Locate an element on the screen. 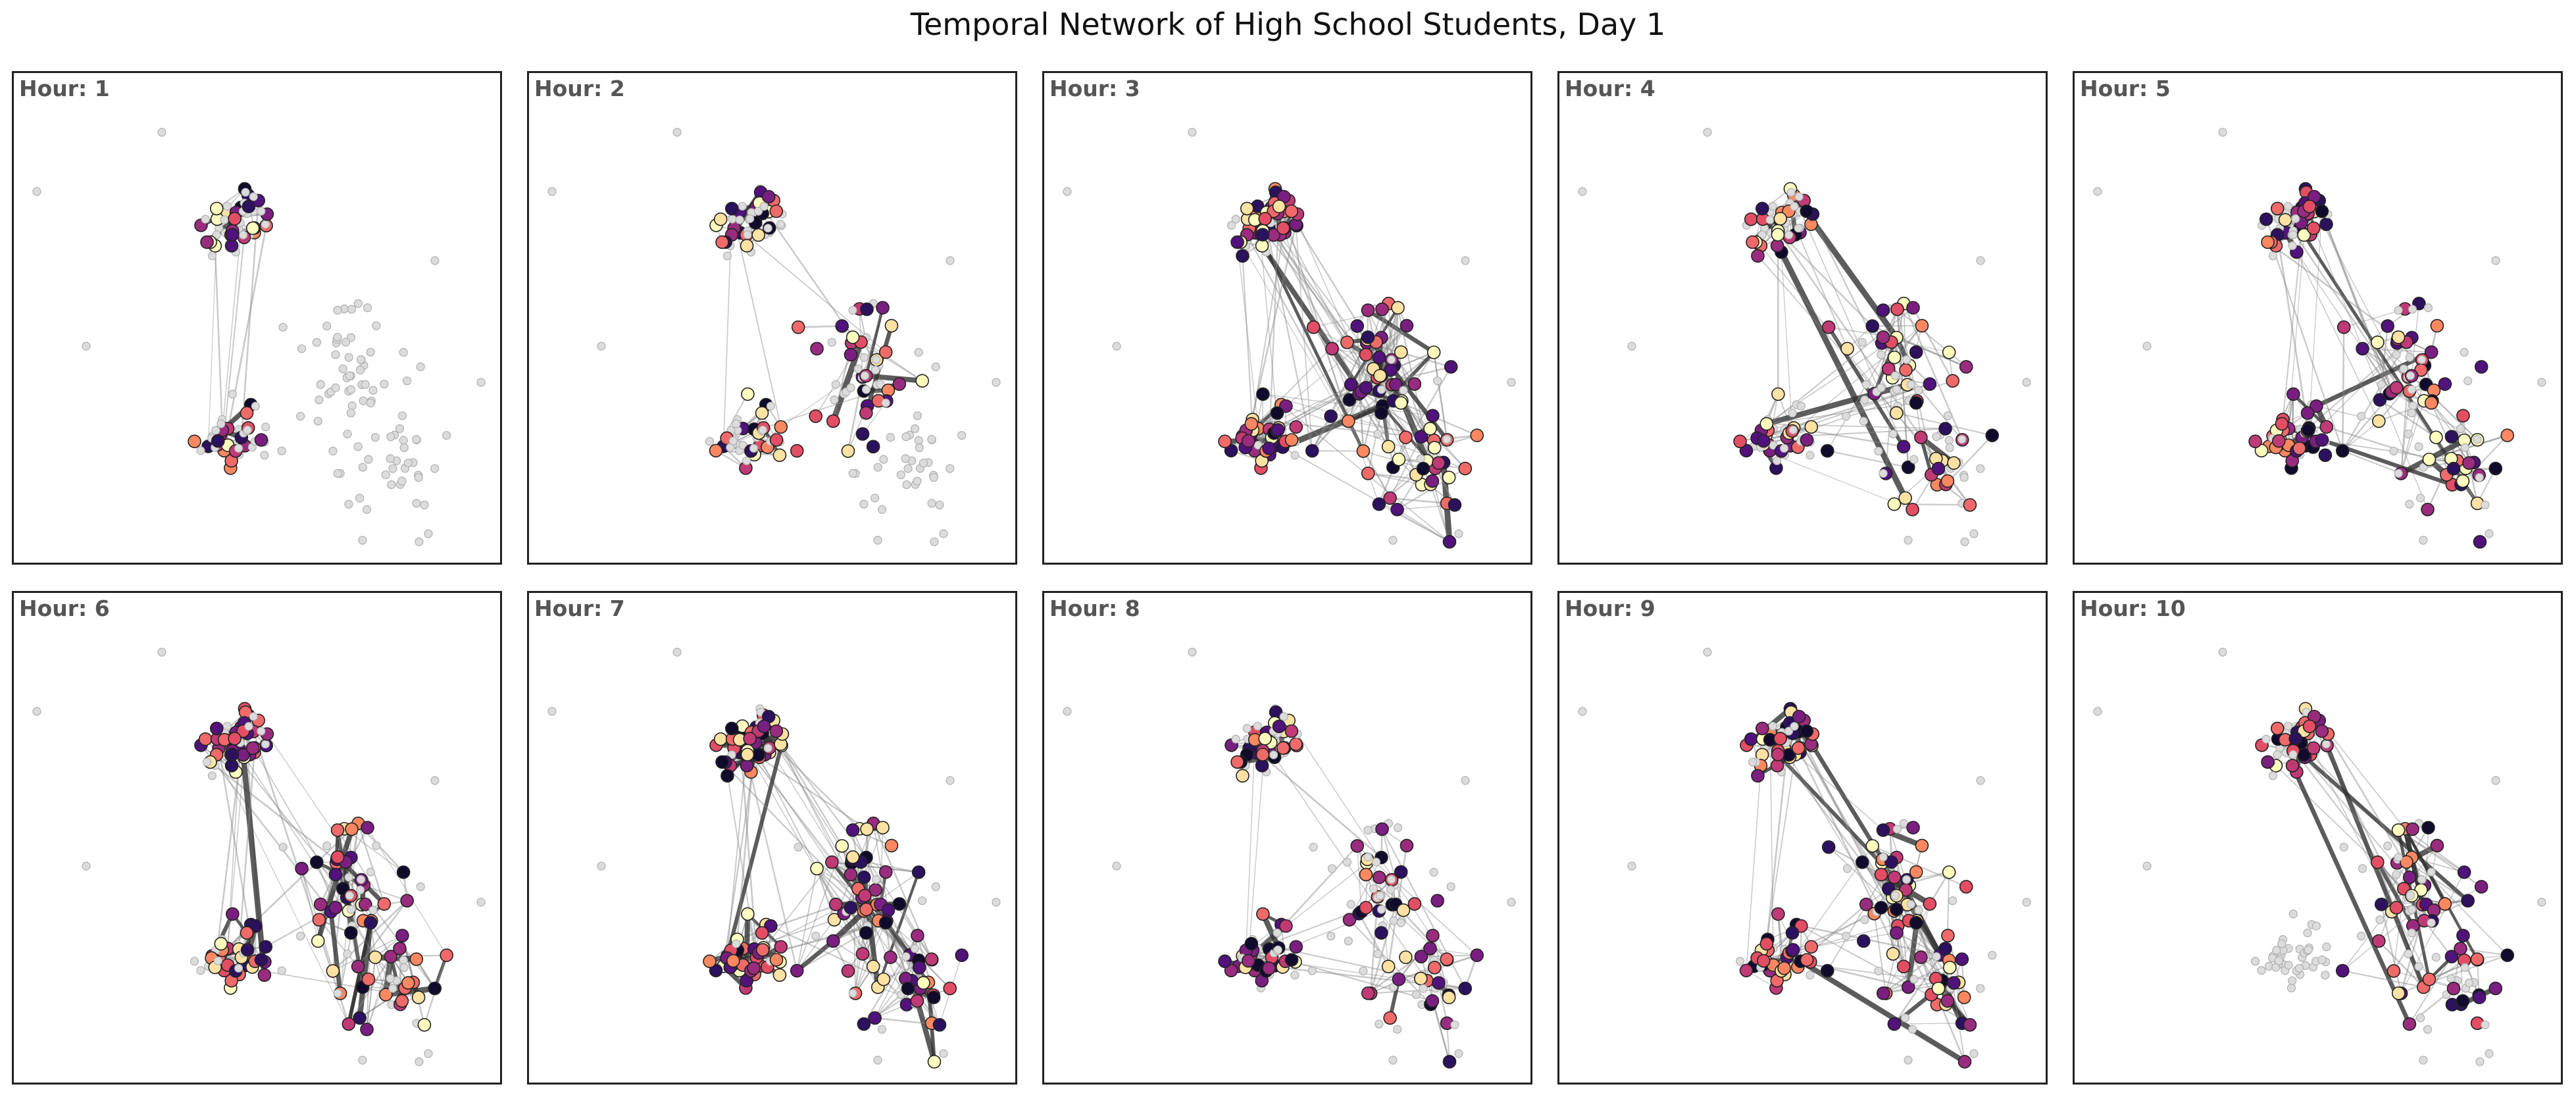 The width and height of the screenshot is (2576, 1099). panel-hour-label: Hour: 4 is located at coordinates (1610, 88).